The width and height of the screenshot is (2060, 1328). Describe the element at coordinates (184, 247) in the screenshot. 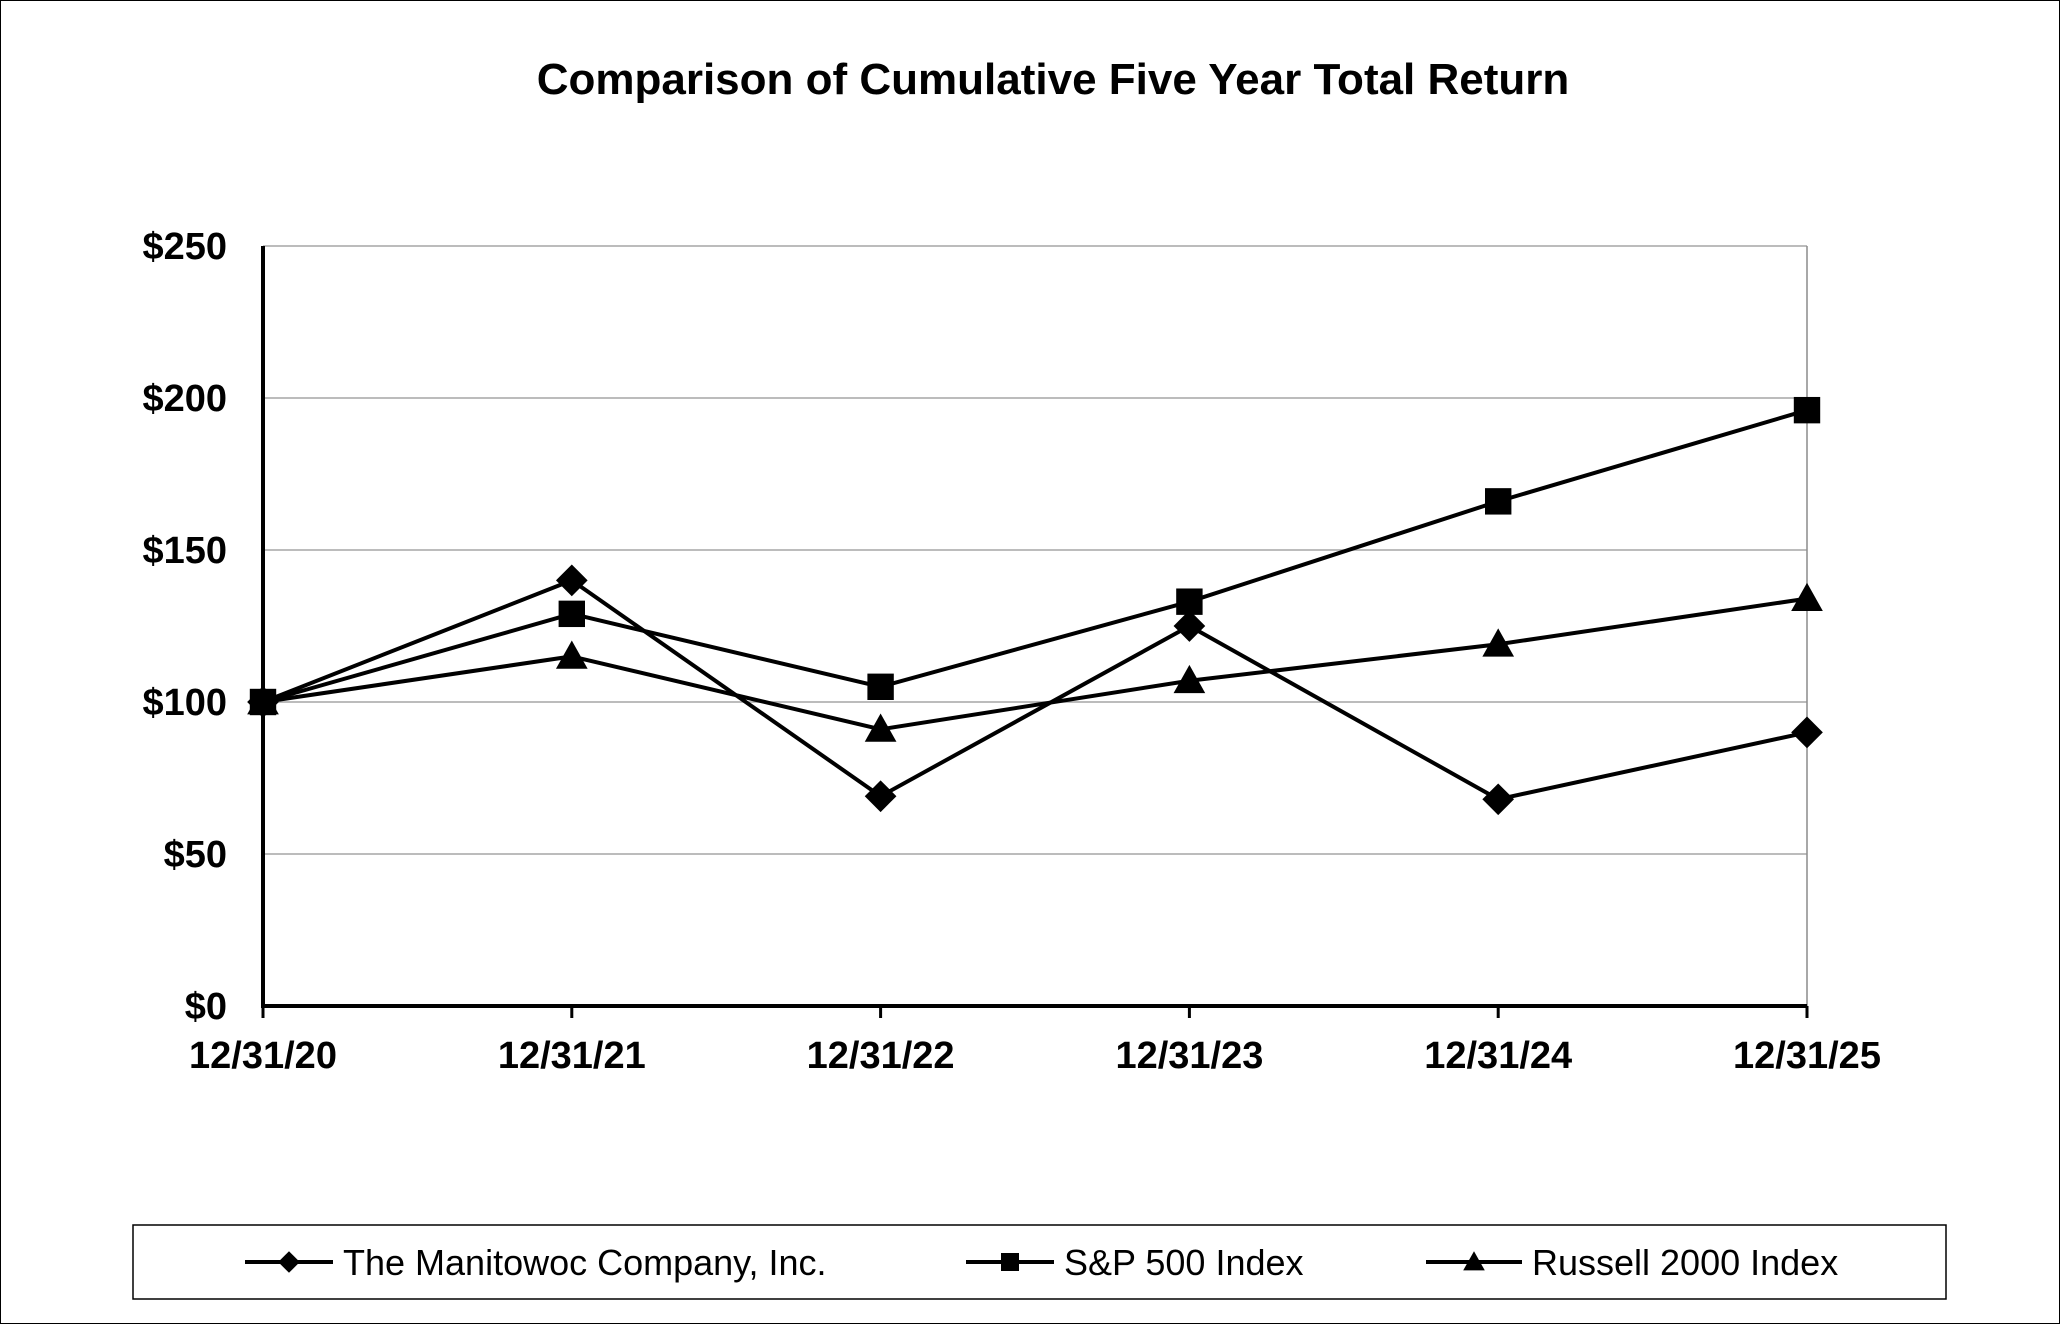

I see `y-tick-label: $250` at that location.